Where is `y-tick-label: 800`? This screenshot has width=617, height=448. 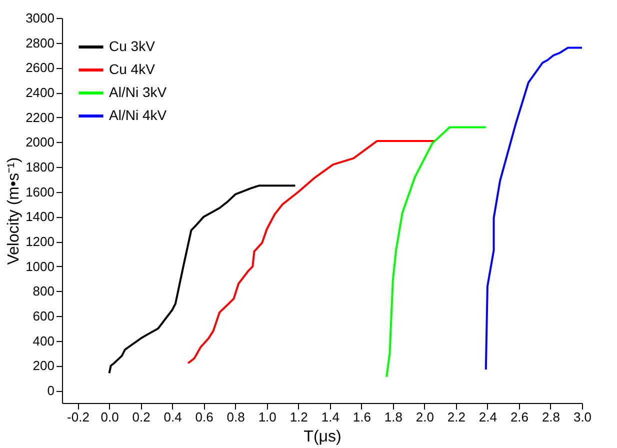
y-tick-label: 800 is located at coordinates (43, 291).